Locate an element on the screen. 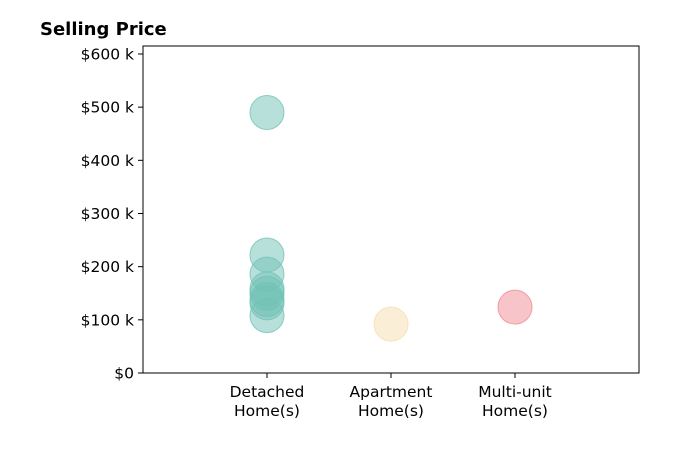 This screenshot has height=462, width=679. x-tick-label: Detached Home(s) is located at coordinates (267, 401).